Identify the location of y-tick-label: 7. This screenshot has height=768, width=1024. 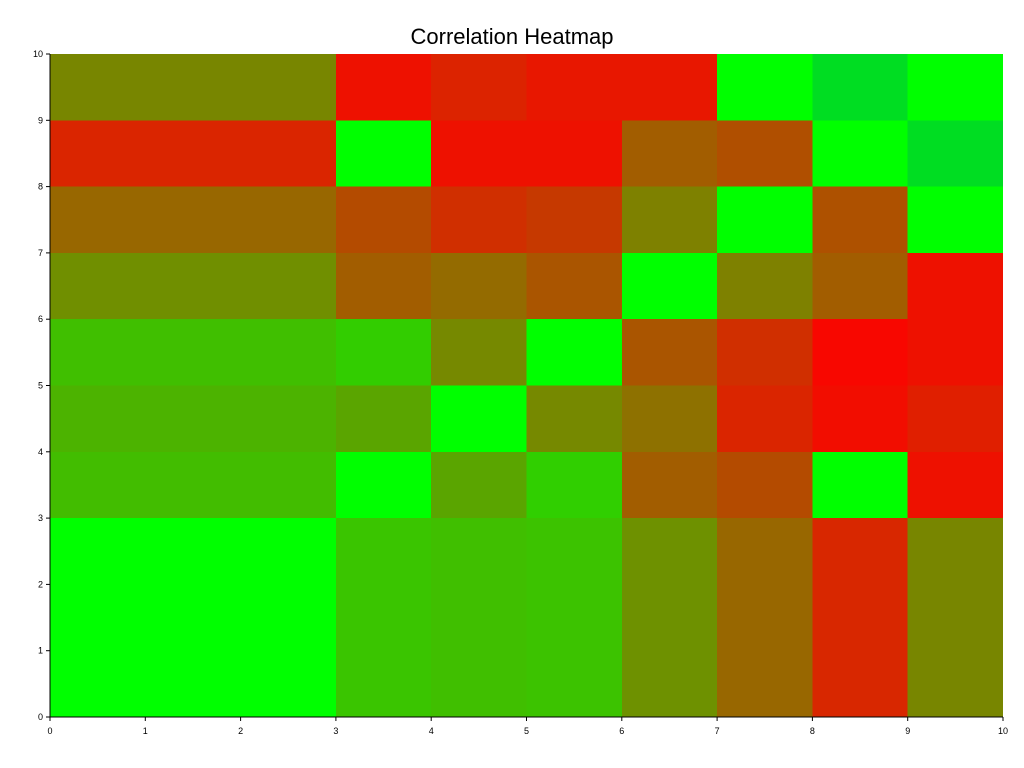
(40, 253).